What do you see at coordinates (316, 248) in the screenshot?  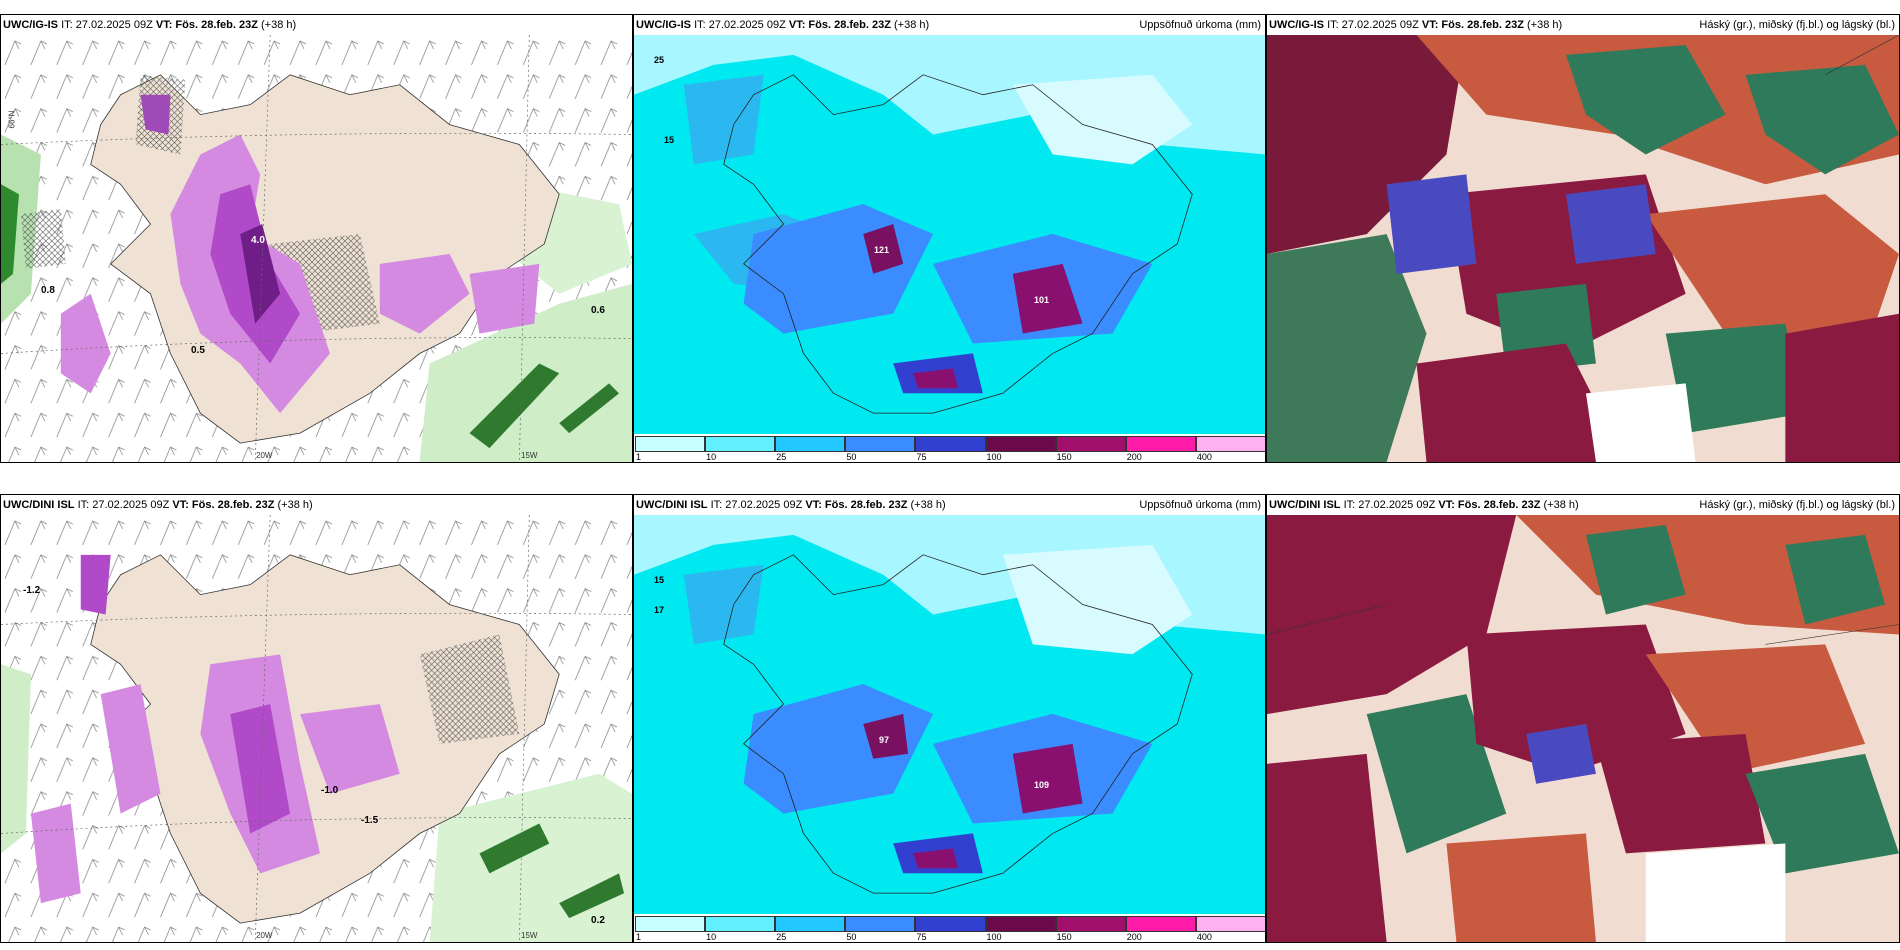 I see `wind-map: 66°N 20W 15W 0.8 4.0 0.5 0.6` at bounding box center [316, 248].